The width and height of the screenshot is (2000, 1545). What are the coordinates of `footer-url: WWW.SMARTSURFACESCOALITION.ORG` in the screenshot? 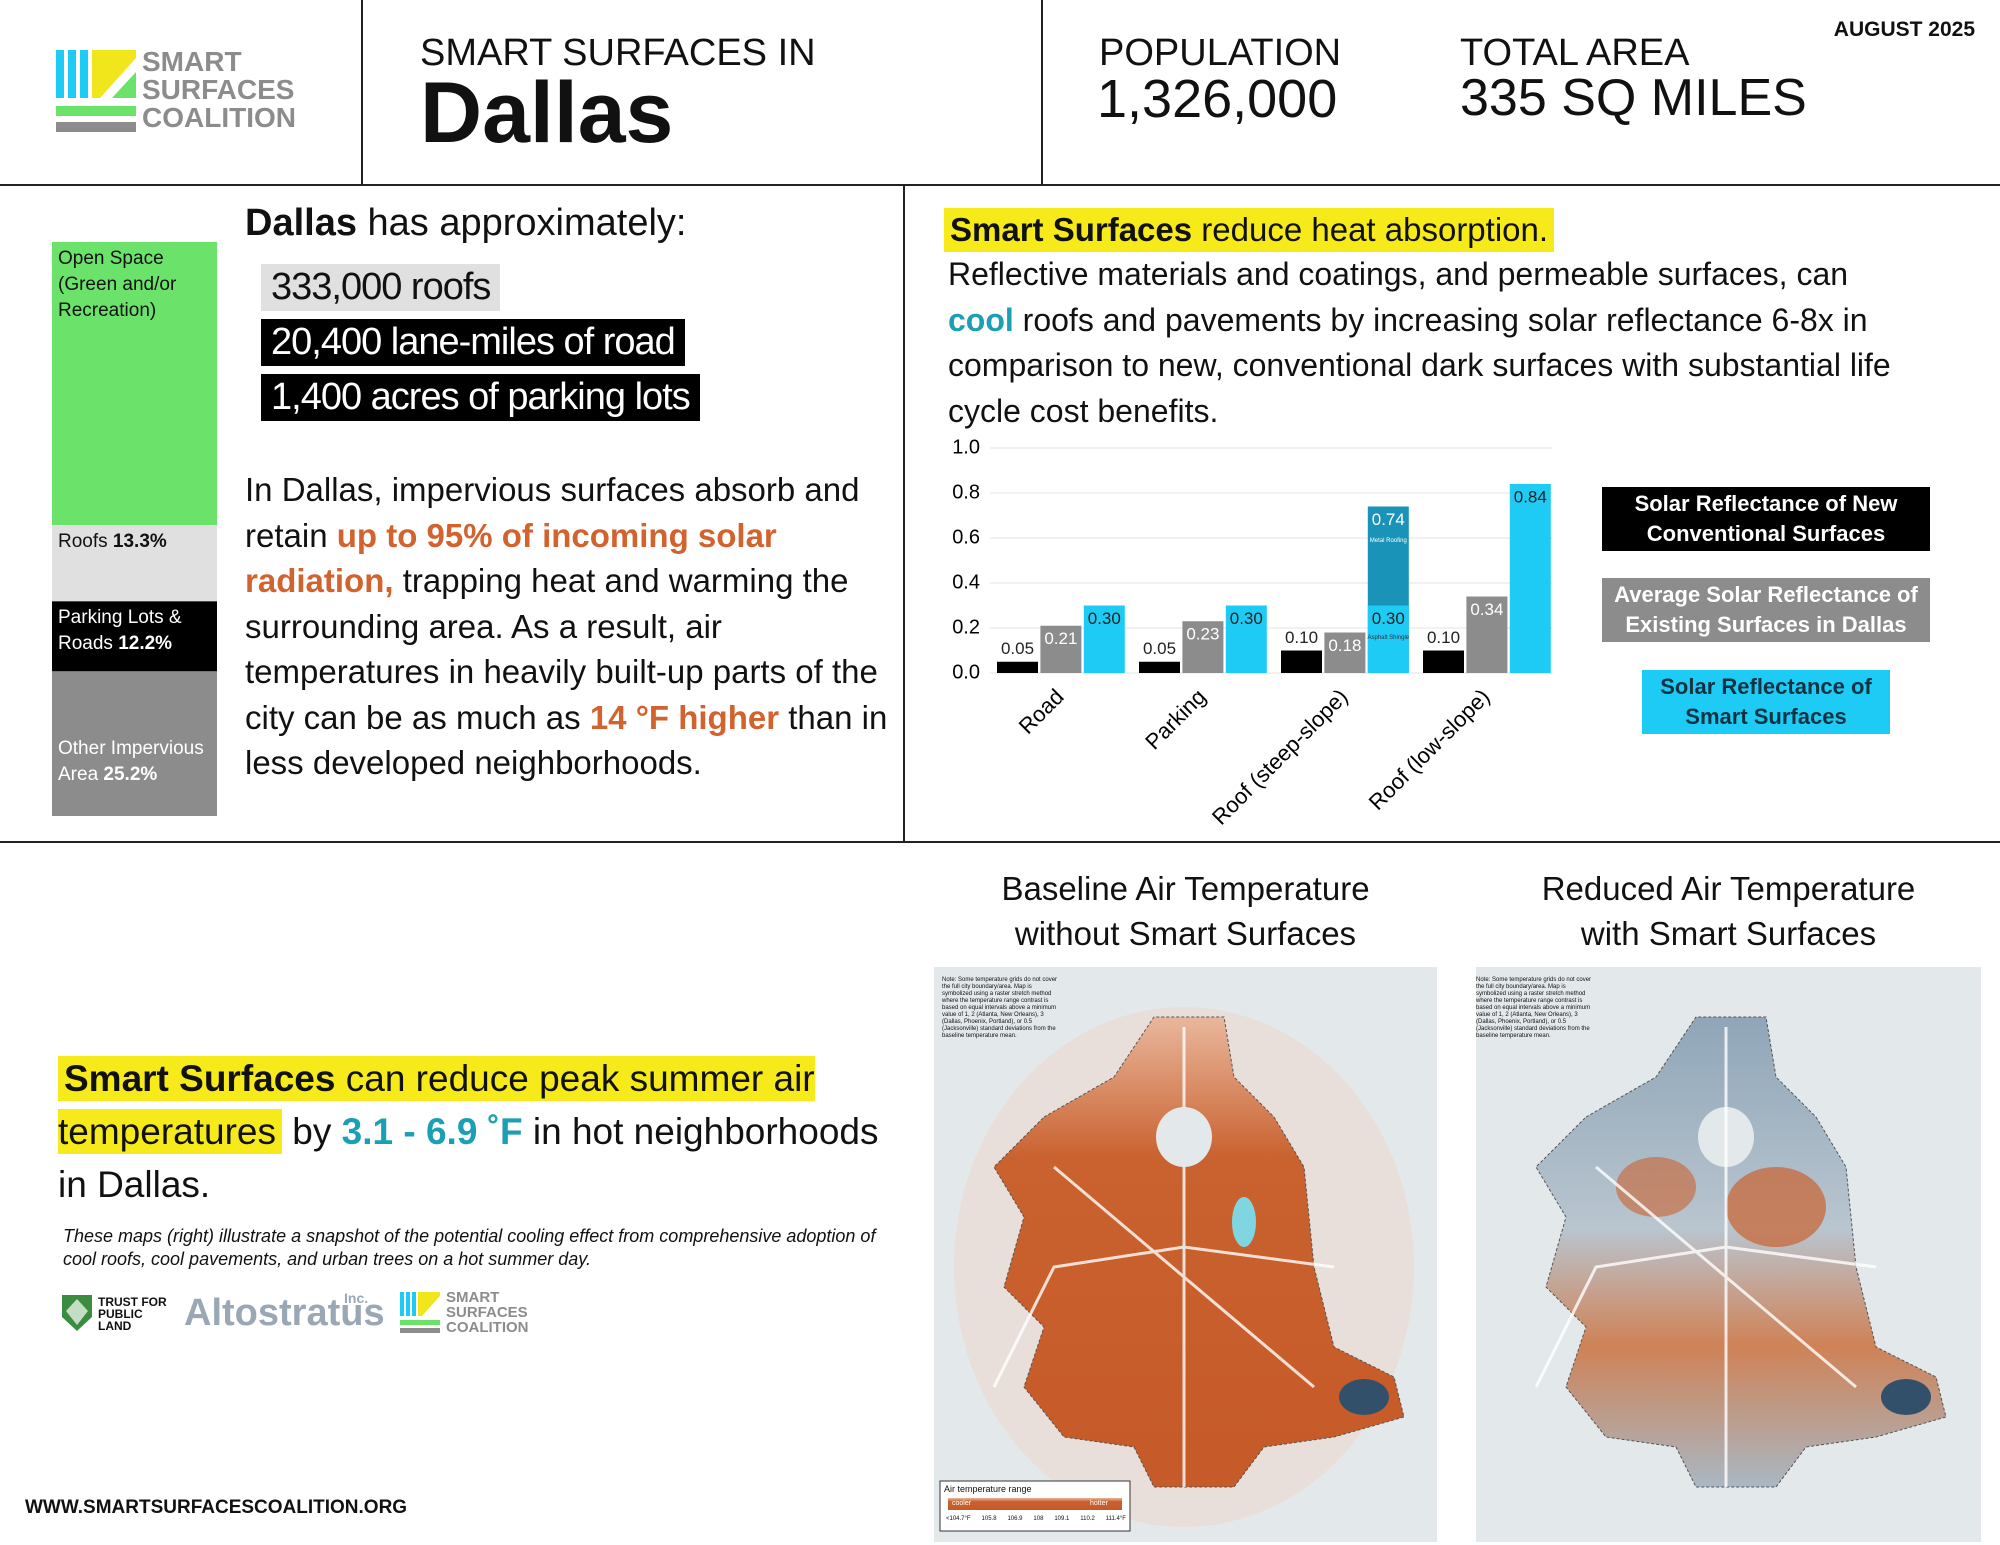 It's located at (216, 1507).